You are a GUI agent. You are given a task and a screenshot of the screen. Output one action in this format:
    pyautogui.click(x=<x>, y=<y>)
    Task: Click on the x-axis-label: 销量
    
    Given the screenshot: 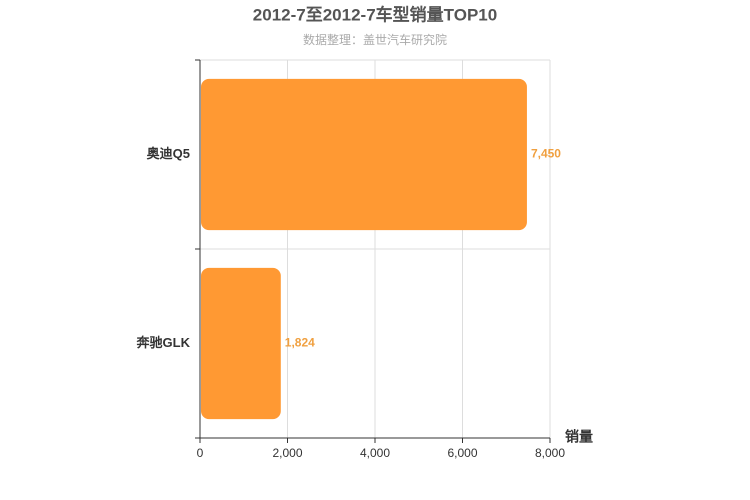 What is the action you would take?
    pyautogui.click(x=579, y=437)
    